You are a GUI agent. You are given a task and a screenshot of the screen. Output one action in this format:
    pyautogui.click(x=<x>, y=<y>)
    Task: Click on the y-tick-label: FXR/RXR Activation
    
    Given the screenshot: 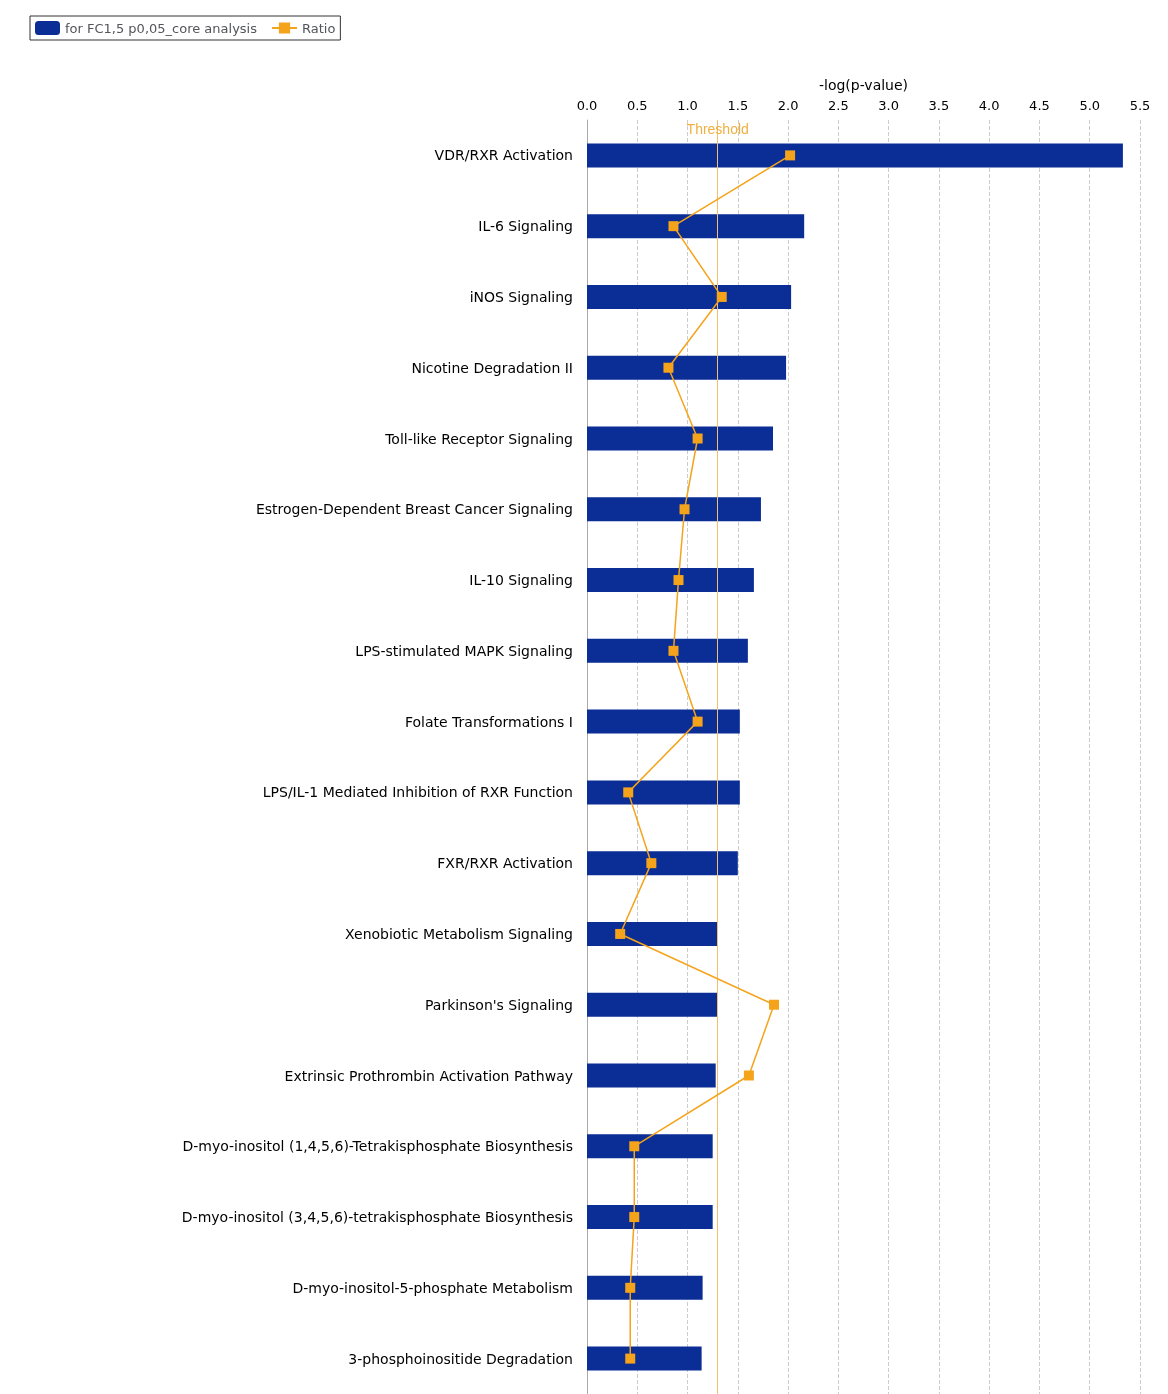 What is the action you would take?
    pyautogui.click(x=505, y=863)
    